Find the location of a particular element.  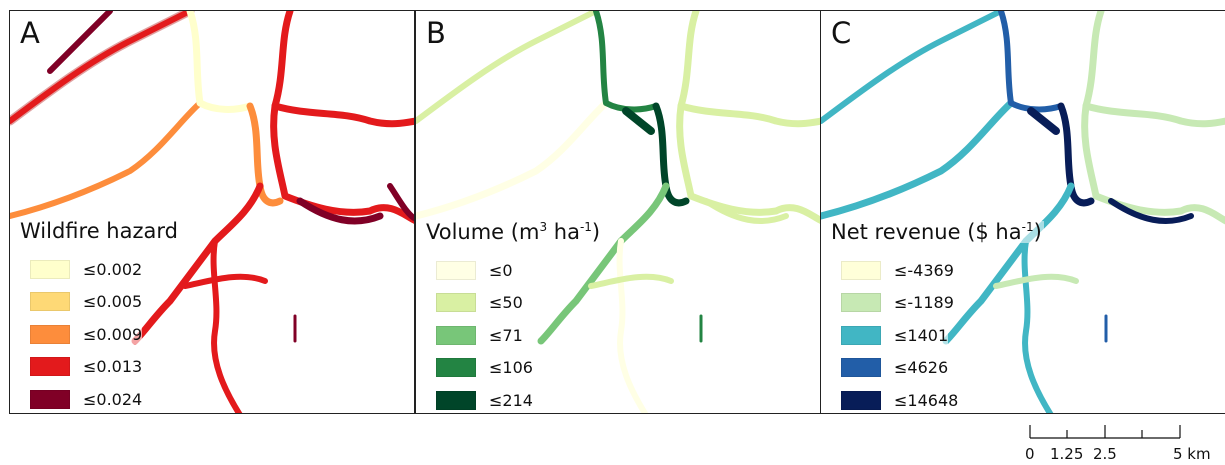

legend-label: ≤0.005 is located at coordinates (113, 302).